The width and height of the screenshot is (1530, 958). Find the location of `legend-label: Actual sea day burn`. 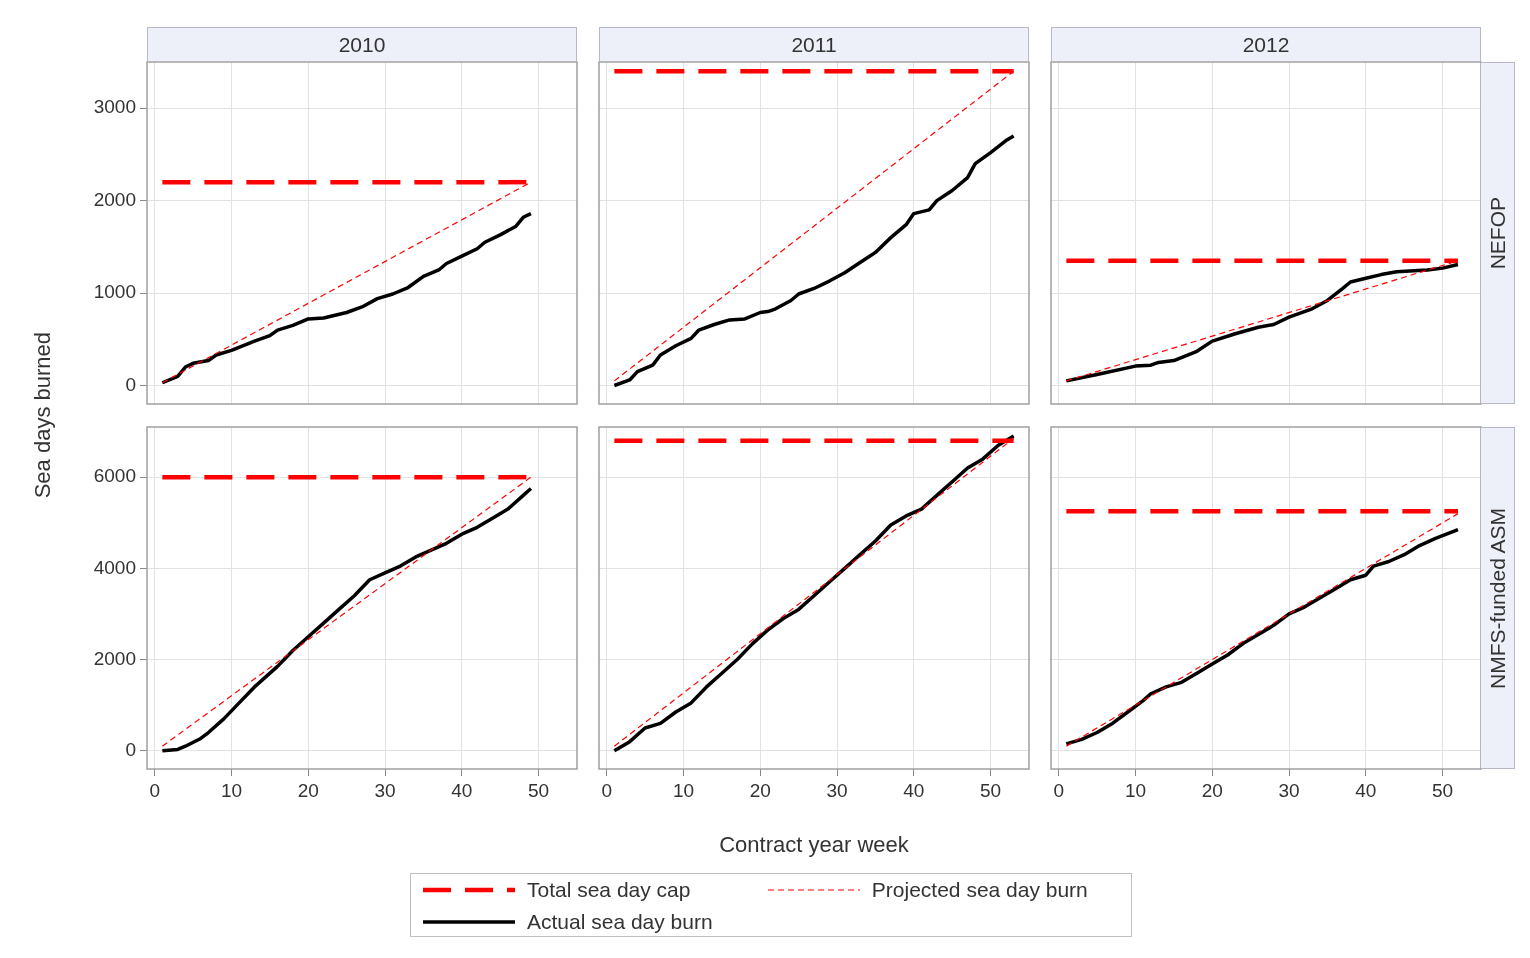

legend-label: Actual sea day burn is located at coordinates (620, 922).